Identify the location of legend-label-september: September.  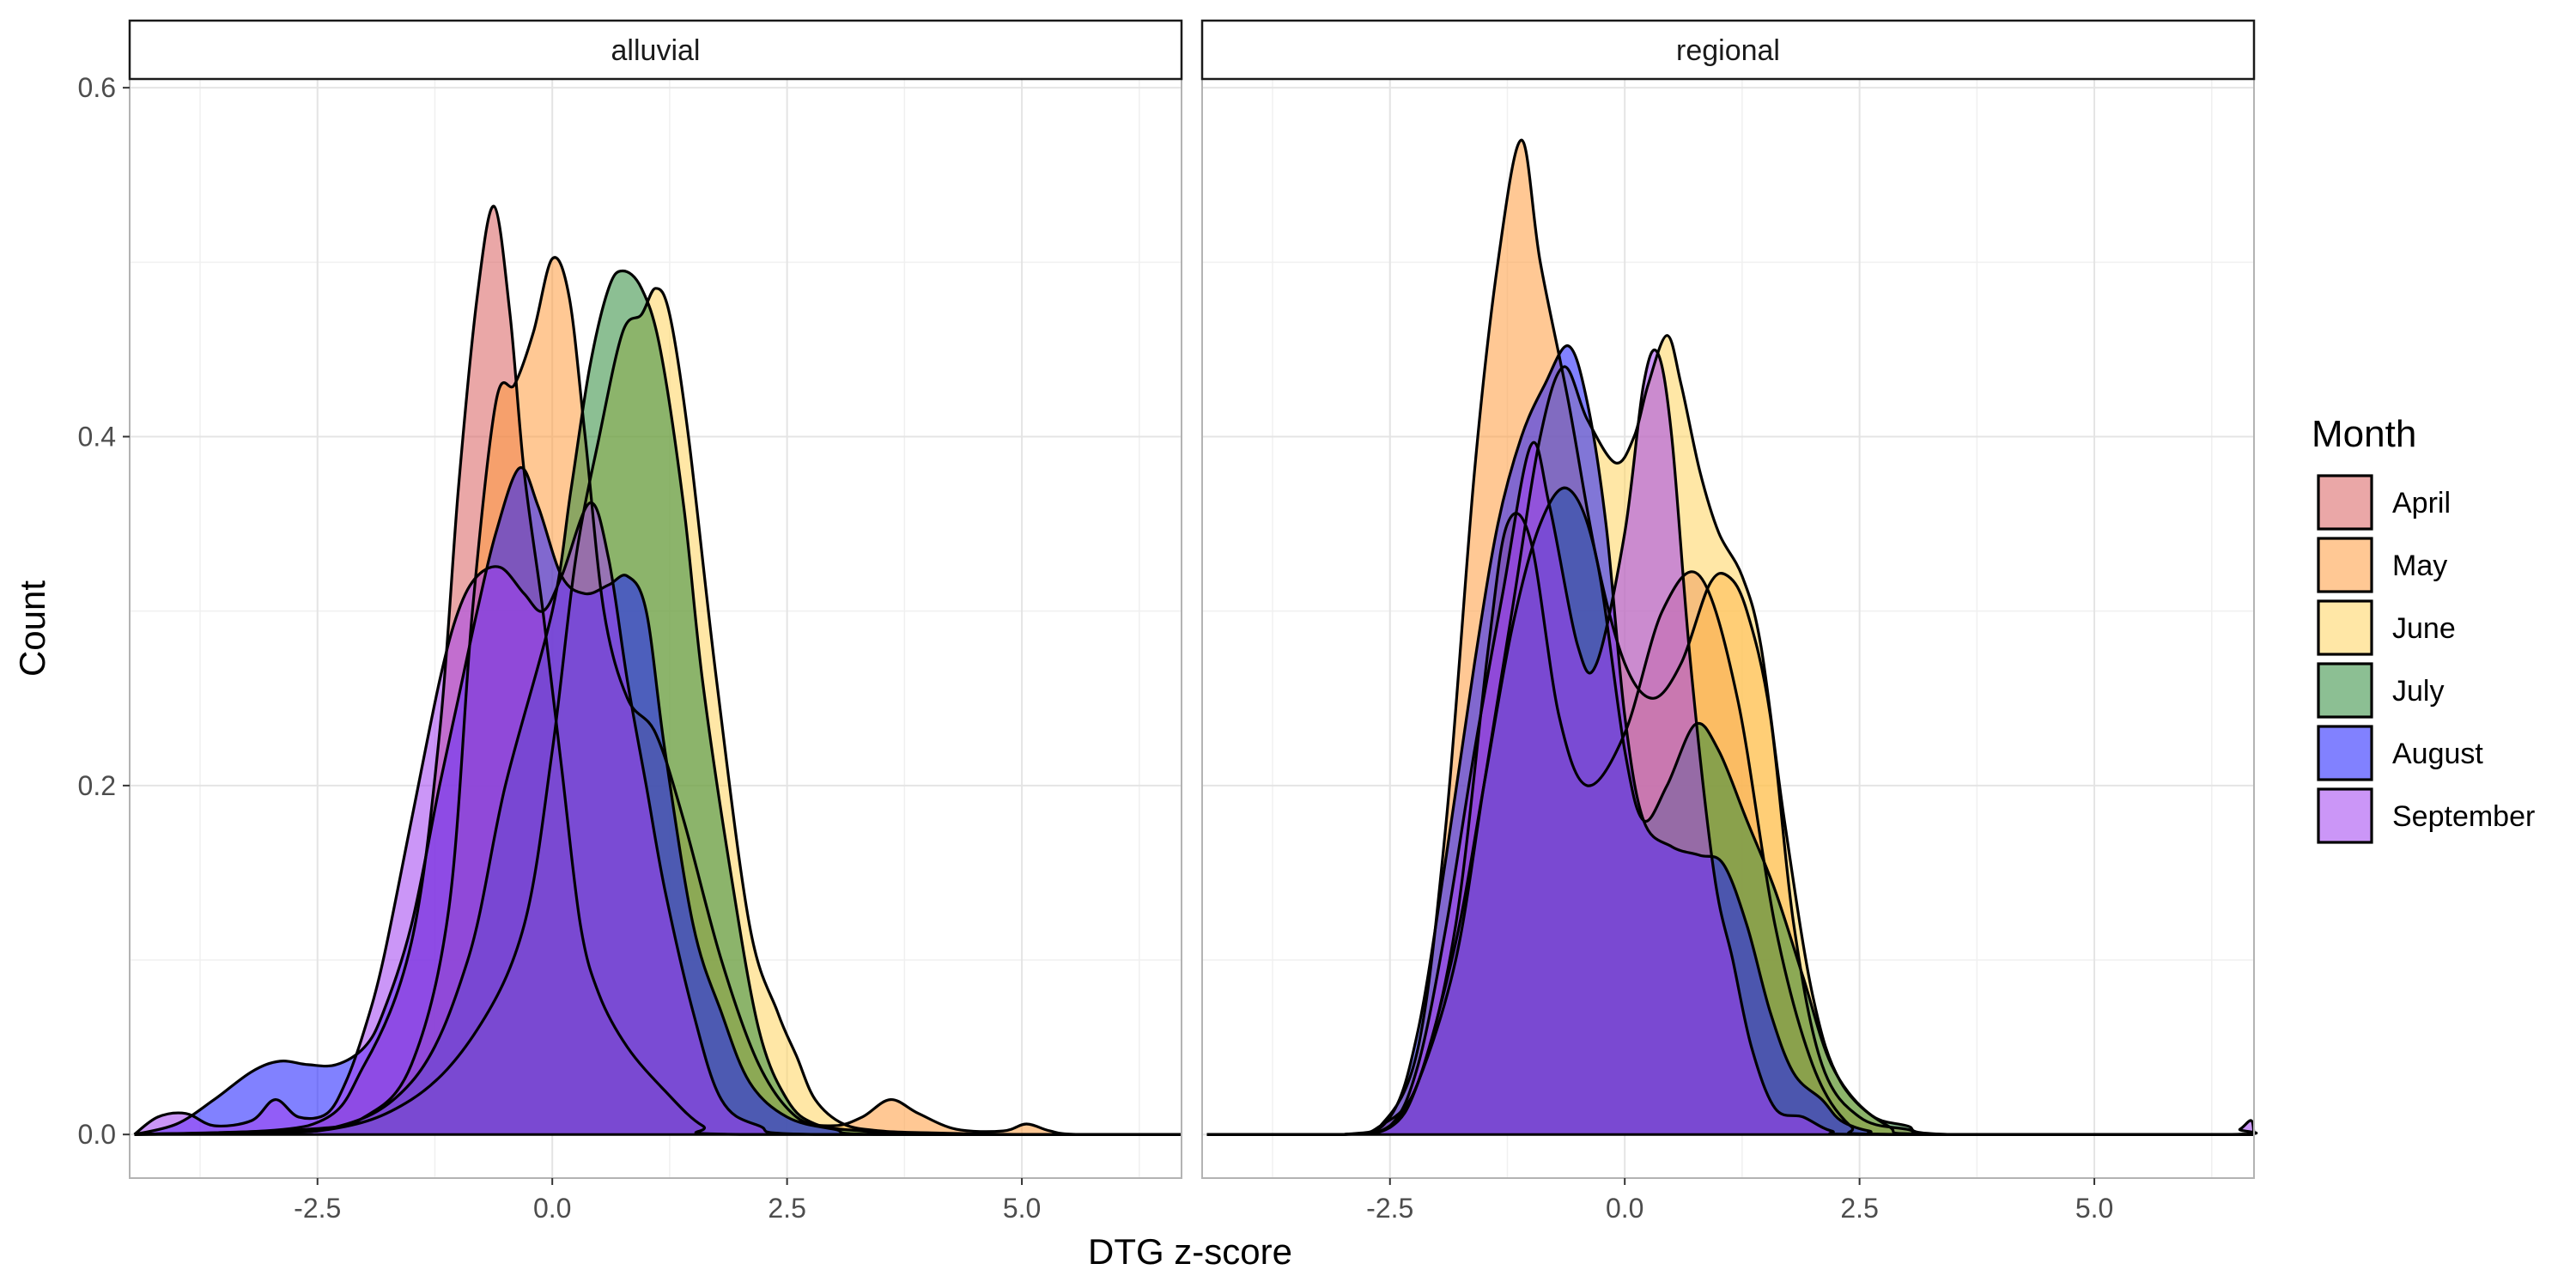
(2463, 817).